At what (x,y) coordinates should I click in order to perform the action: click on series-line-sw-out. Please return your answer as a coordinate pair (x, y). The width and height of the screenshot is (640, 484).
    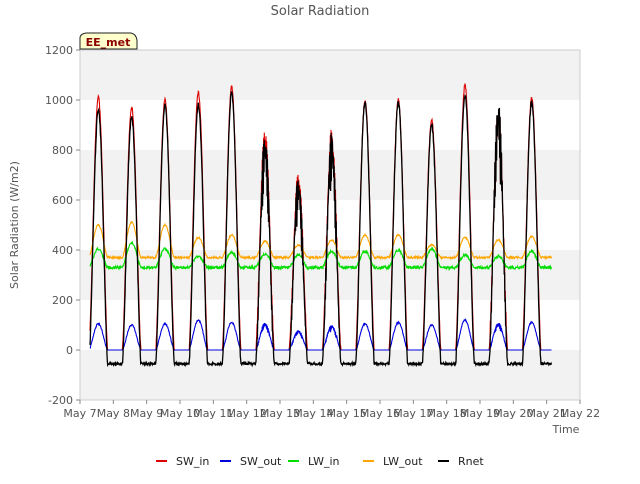
    Looking at the image, I should click on (320, 334).